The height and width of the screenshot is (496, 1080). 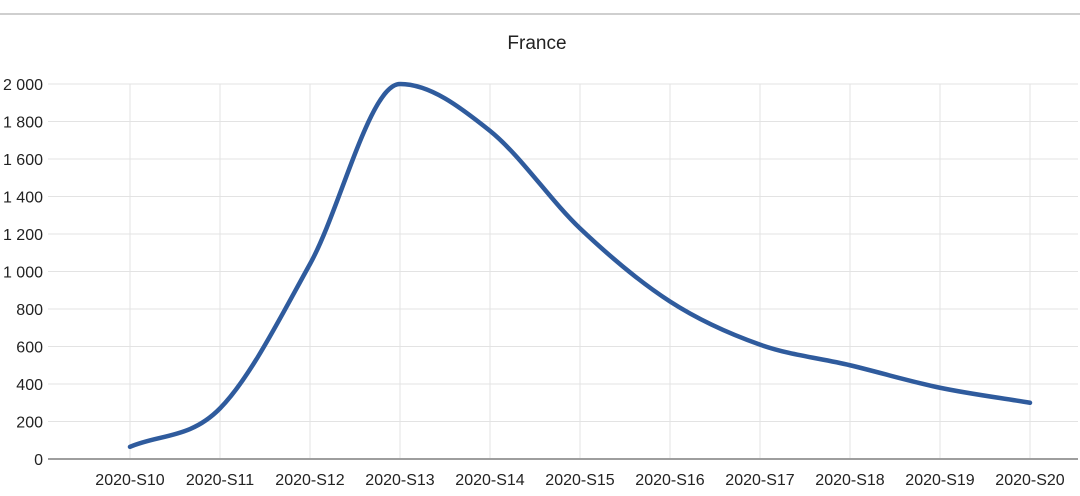 I want to click on x-tick-label: 2020-S15, so click(x=579, y=480).